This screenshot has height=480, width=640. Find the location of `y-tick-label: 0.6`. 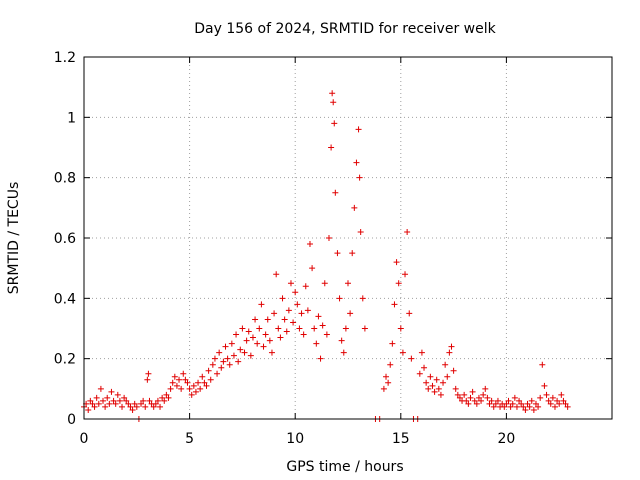

y-tick-label: 0.6 is located at coordinates (65, 239).